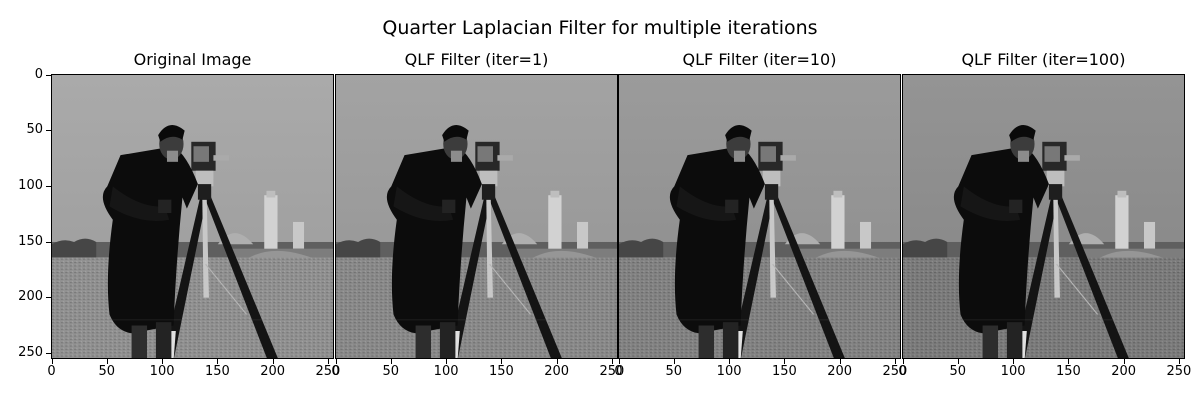 The width and height of the screenshot is (1200, 400). Describe the element at coordinates (1043, 59) in the screenshot. I see `panel-title: QLF Filter (iter=100)` at that location.